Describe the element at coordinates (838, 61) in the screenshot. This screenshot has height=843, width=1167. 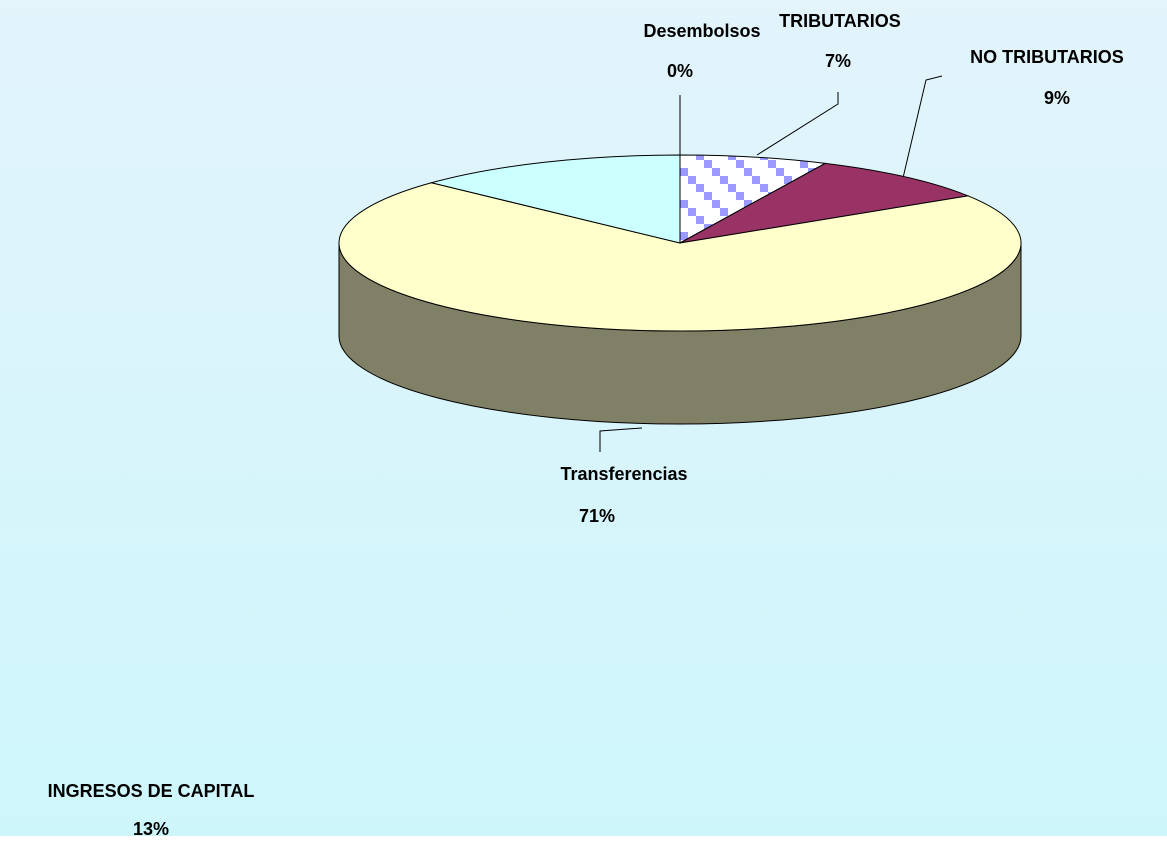
I see `slice-value-label: 7%` at that location.